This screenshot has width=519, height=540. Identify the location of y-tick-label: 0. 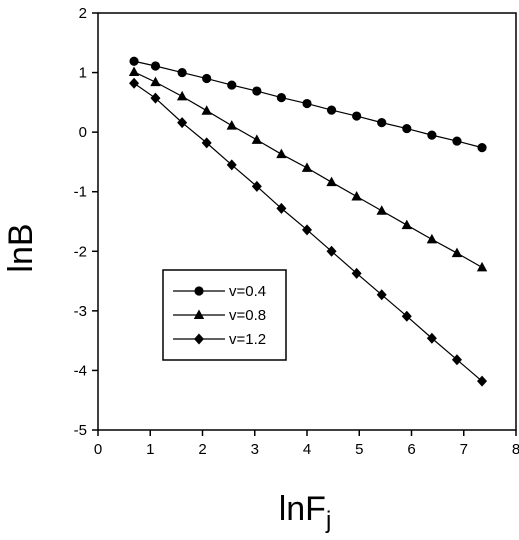
(83, 132).